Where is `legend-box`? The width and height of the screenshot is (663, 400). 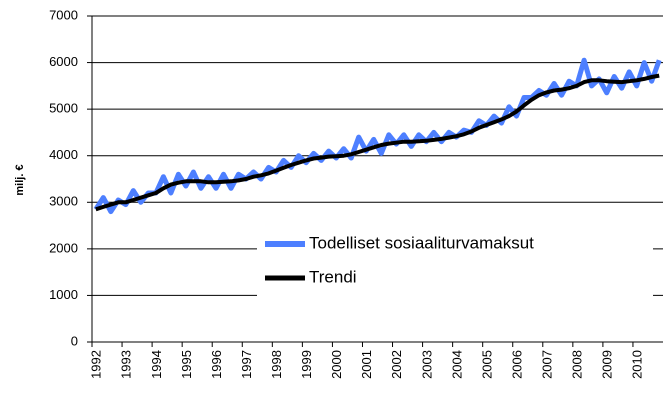
legend-box is located at coordinates (455, 262).